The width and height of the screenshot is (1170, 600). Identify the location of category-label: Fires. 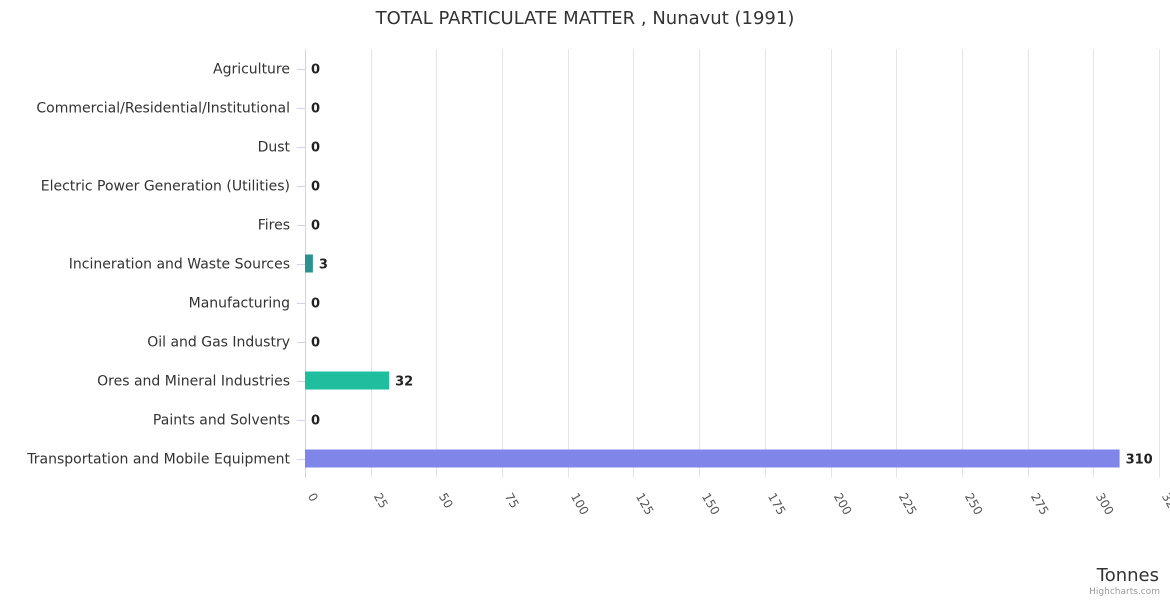
(274, 226).